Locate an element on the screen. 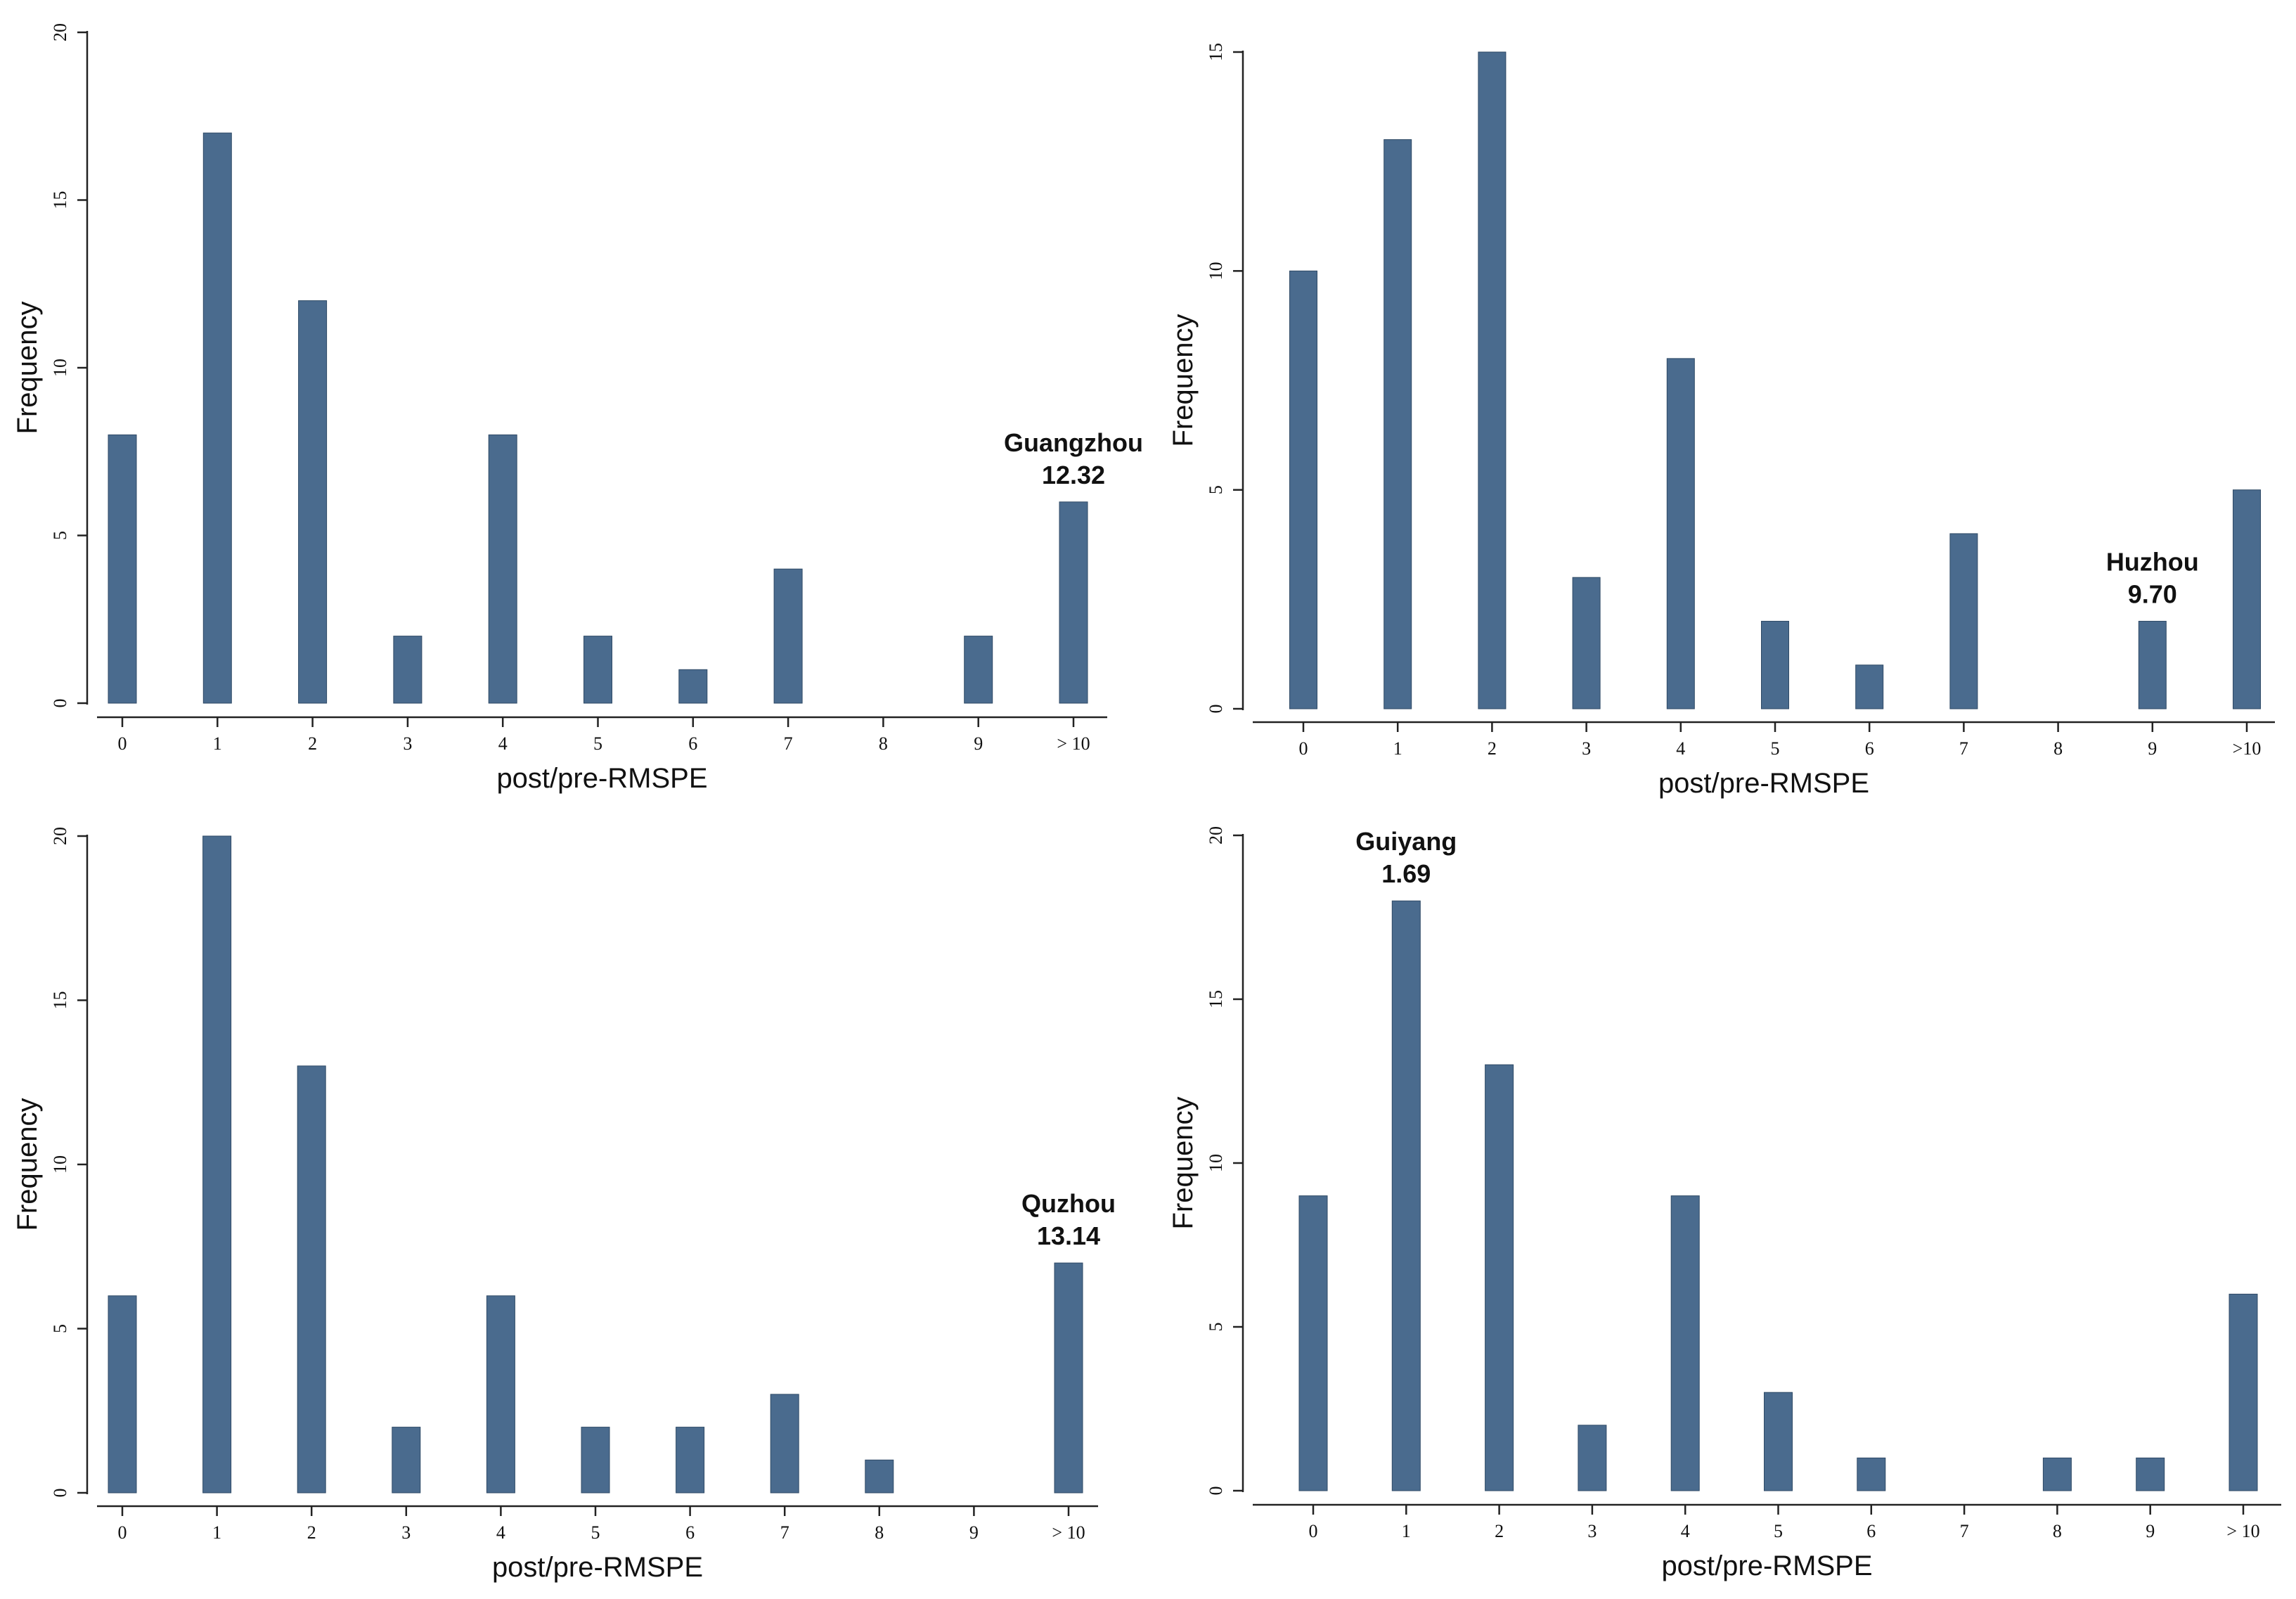 The image size is (2296, 1599). annotation-value: 9.70 is located at coordinates (2152, 593).